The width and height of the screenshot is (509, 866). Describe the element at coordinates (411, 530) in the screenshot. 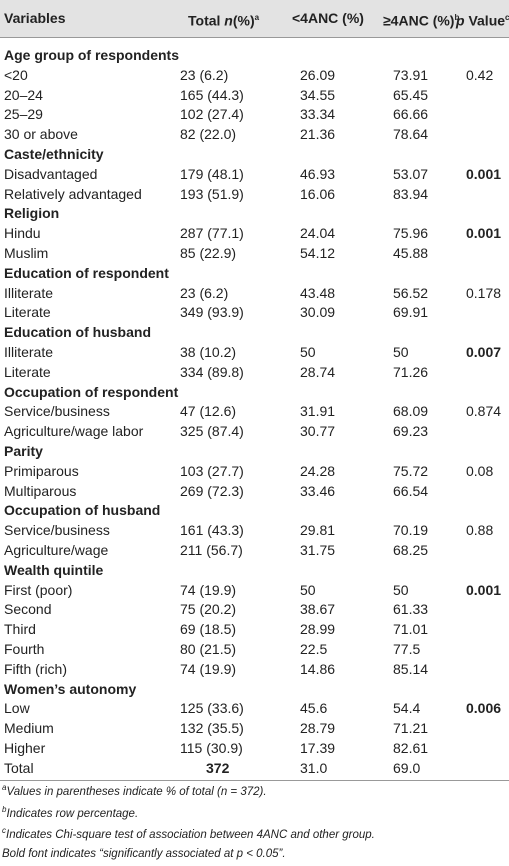

I see `cell-ge4: 70.19` at that location.